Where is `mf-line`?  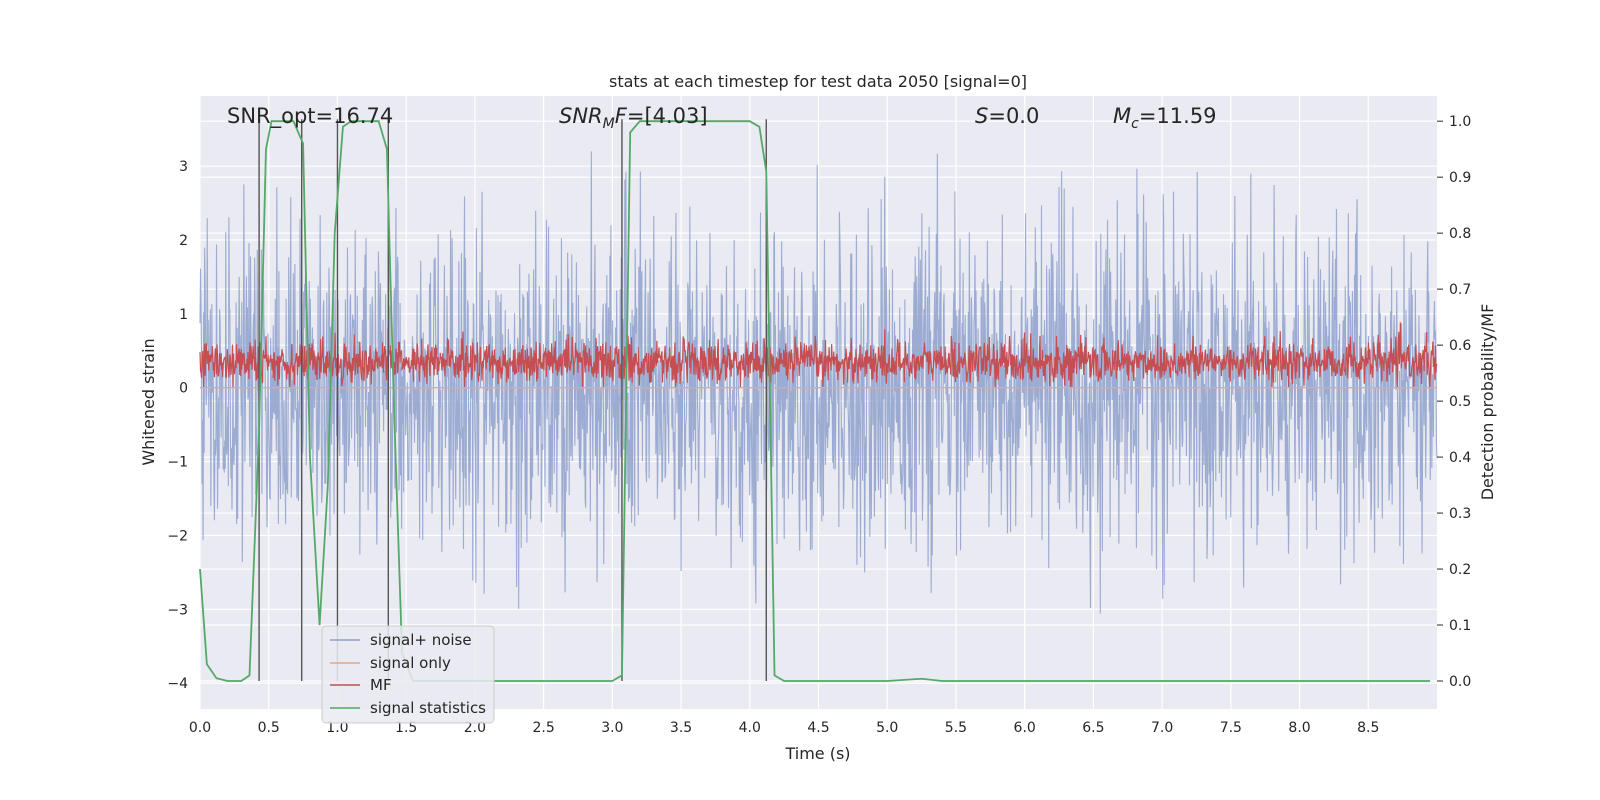 mf-line is located at coordinates (818, 355).